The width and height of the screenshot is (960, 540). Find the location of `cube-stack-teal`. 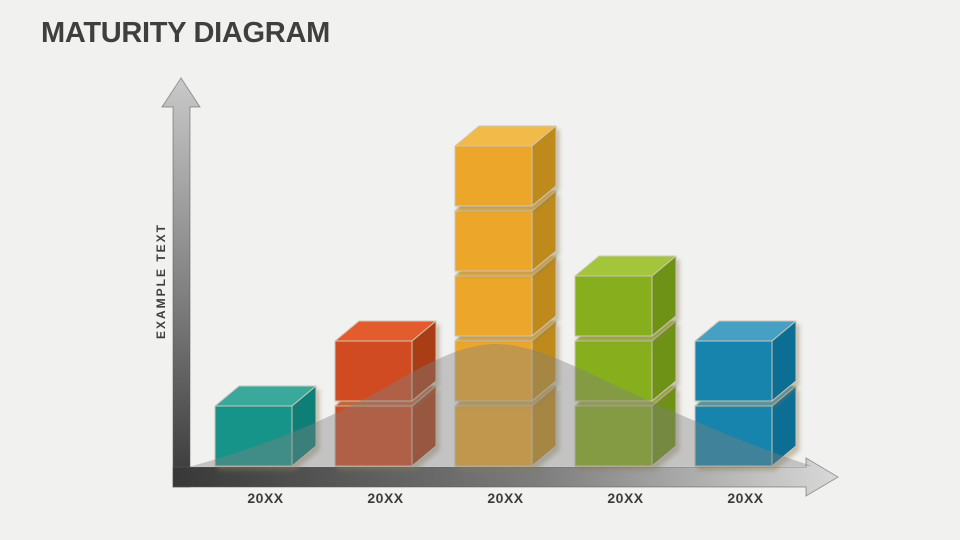

cube-stack-teal is located at coordinates (265, 426).